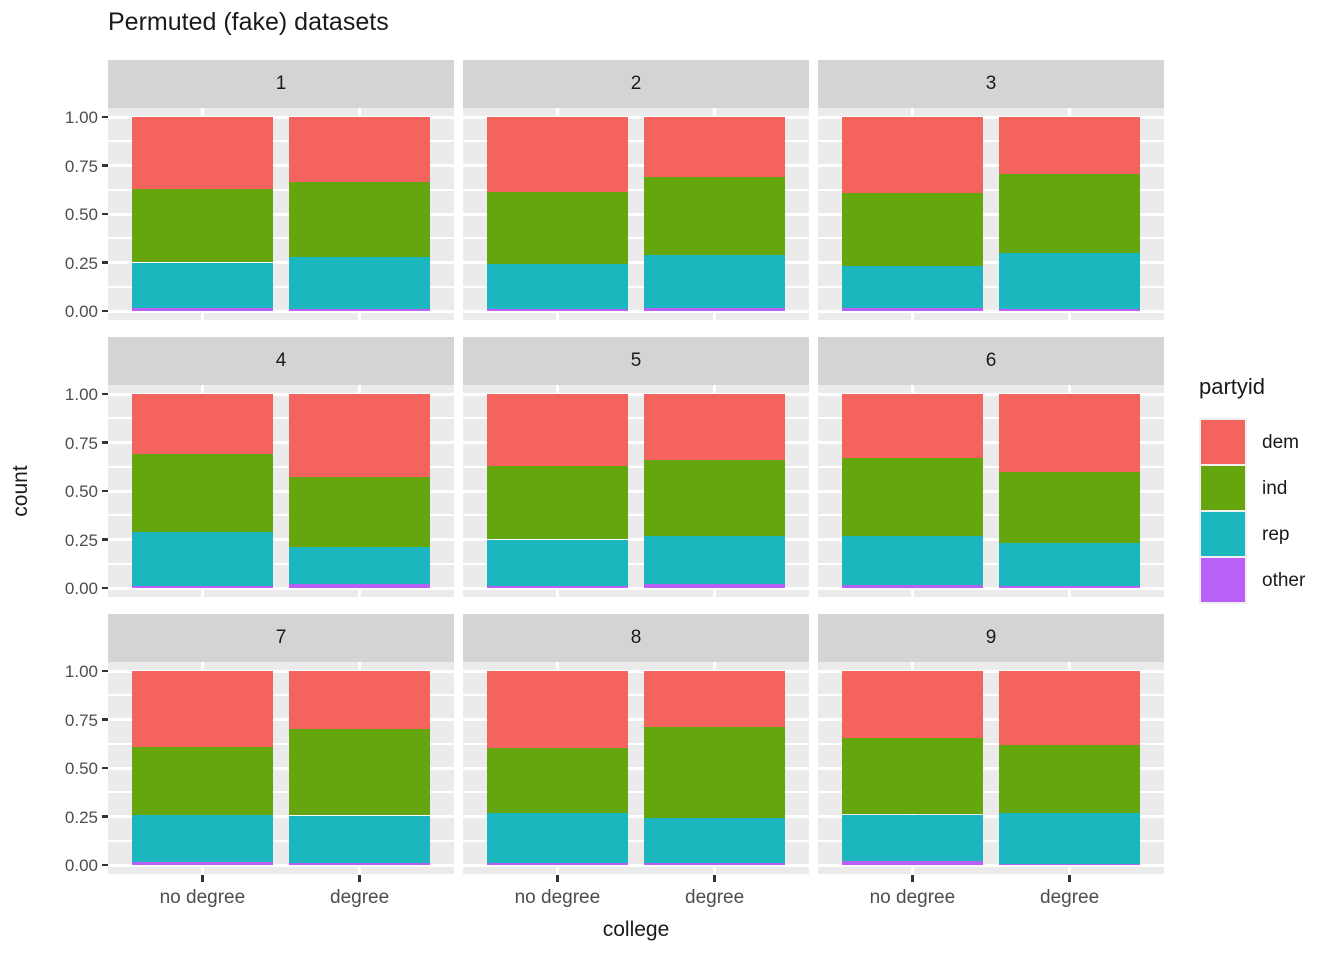 The height and width of the screenshot is (960, 1344). I want to click on y-tick-label: 0.00, so click(81, 588).